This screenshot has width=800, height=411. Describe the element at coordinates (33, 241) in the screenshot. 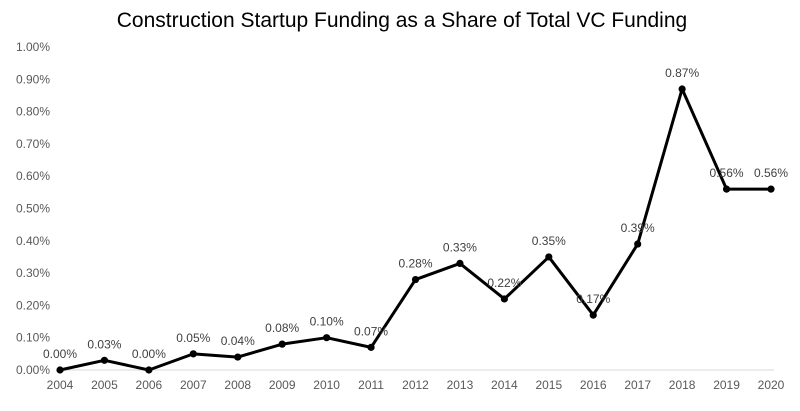

I see `y-tick-label: 0.40%` at that location.